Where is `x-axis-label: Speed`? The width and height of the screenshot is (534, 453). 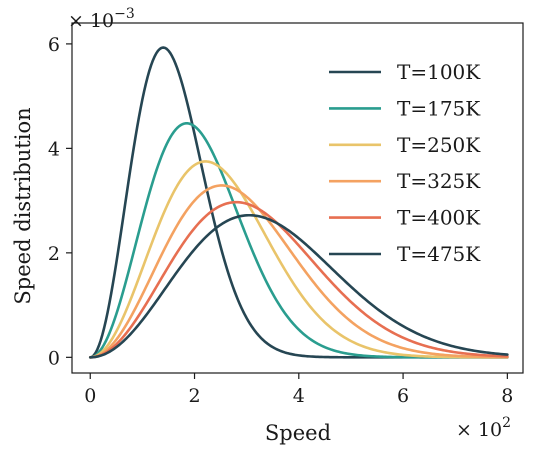 x-axis-label: Speed is located at coordinates (298, 433).